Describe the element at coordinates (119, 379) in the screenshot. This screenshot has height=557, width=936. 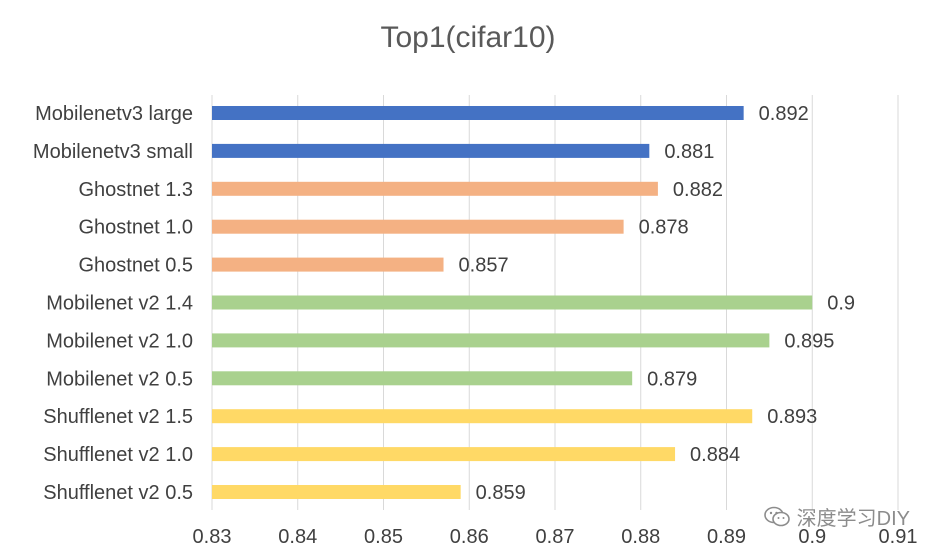
I see `category-label: Mobilenet v2 0.5` at that location.